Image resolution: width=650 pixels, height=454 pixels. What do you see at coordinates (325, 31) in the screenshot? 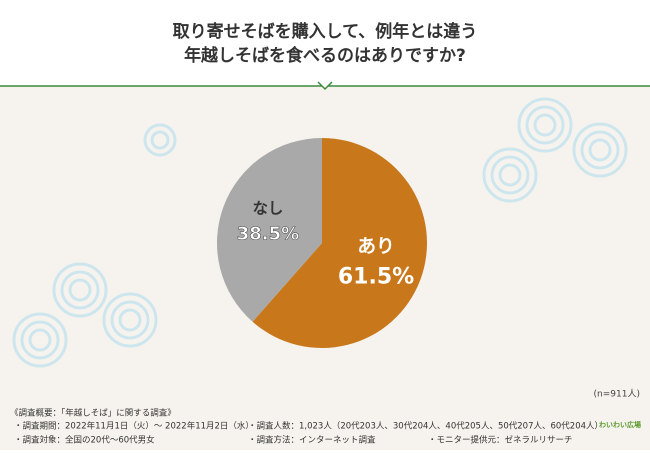
I see `chart-title: 取り寄せそばを購入して、例年とは違う` at bounding box center [325, 31].